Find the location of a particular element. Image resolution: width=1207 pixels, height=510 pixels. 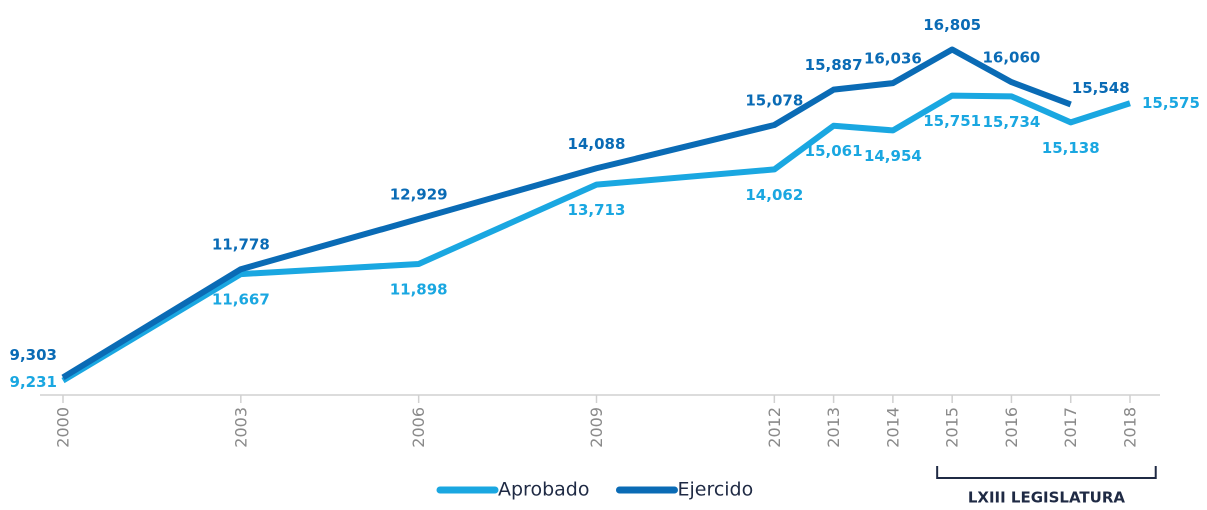

x-tick-label: 2006 is located at coordinates (418, 427).